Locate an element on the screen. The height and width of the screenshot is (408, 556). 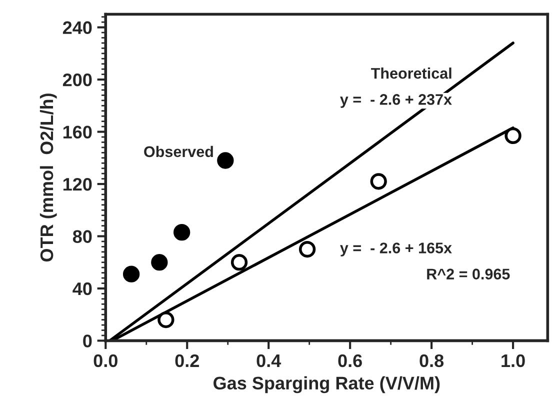
x-tick-label: 0.8 is located at coordinates (432, 361).